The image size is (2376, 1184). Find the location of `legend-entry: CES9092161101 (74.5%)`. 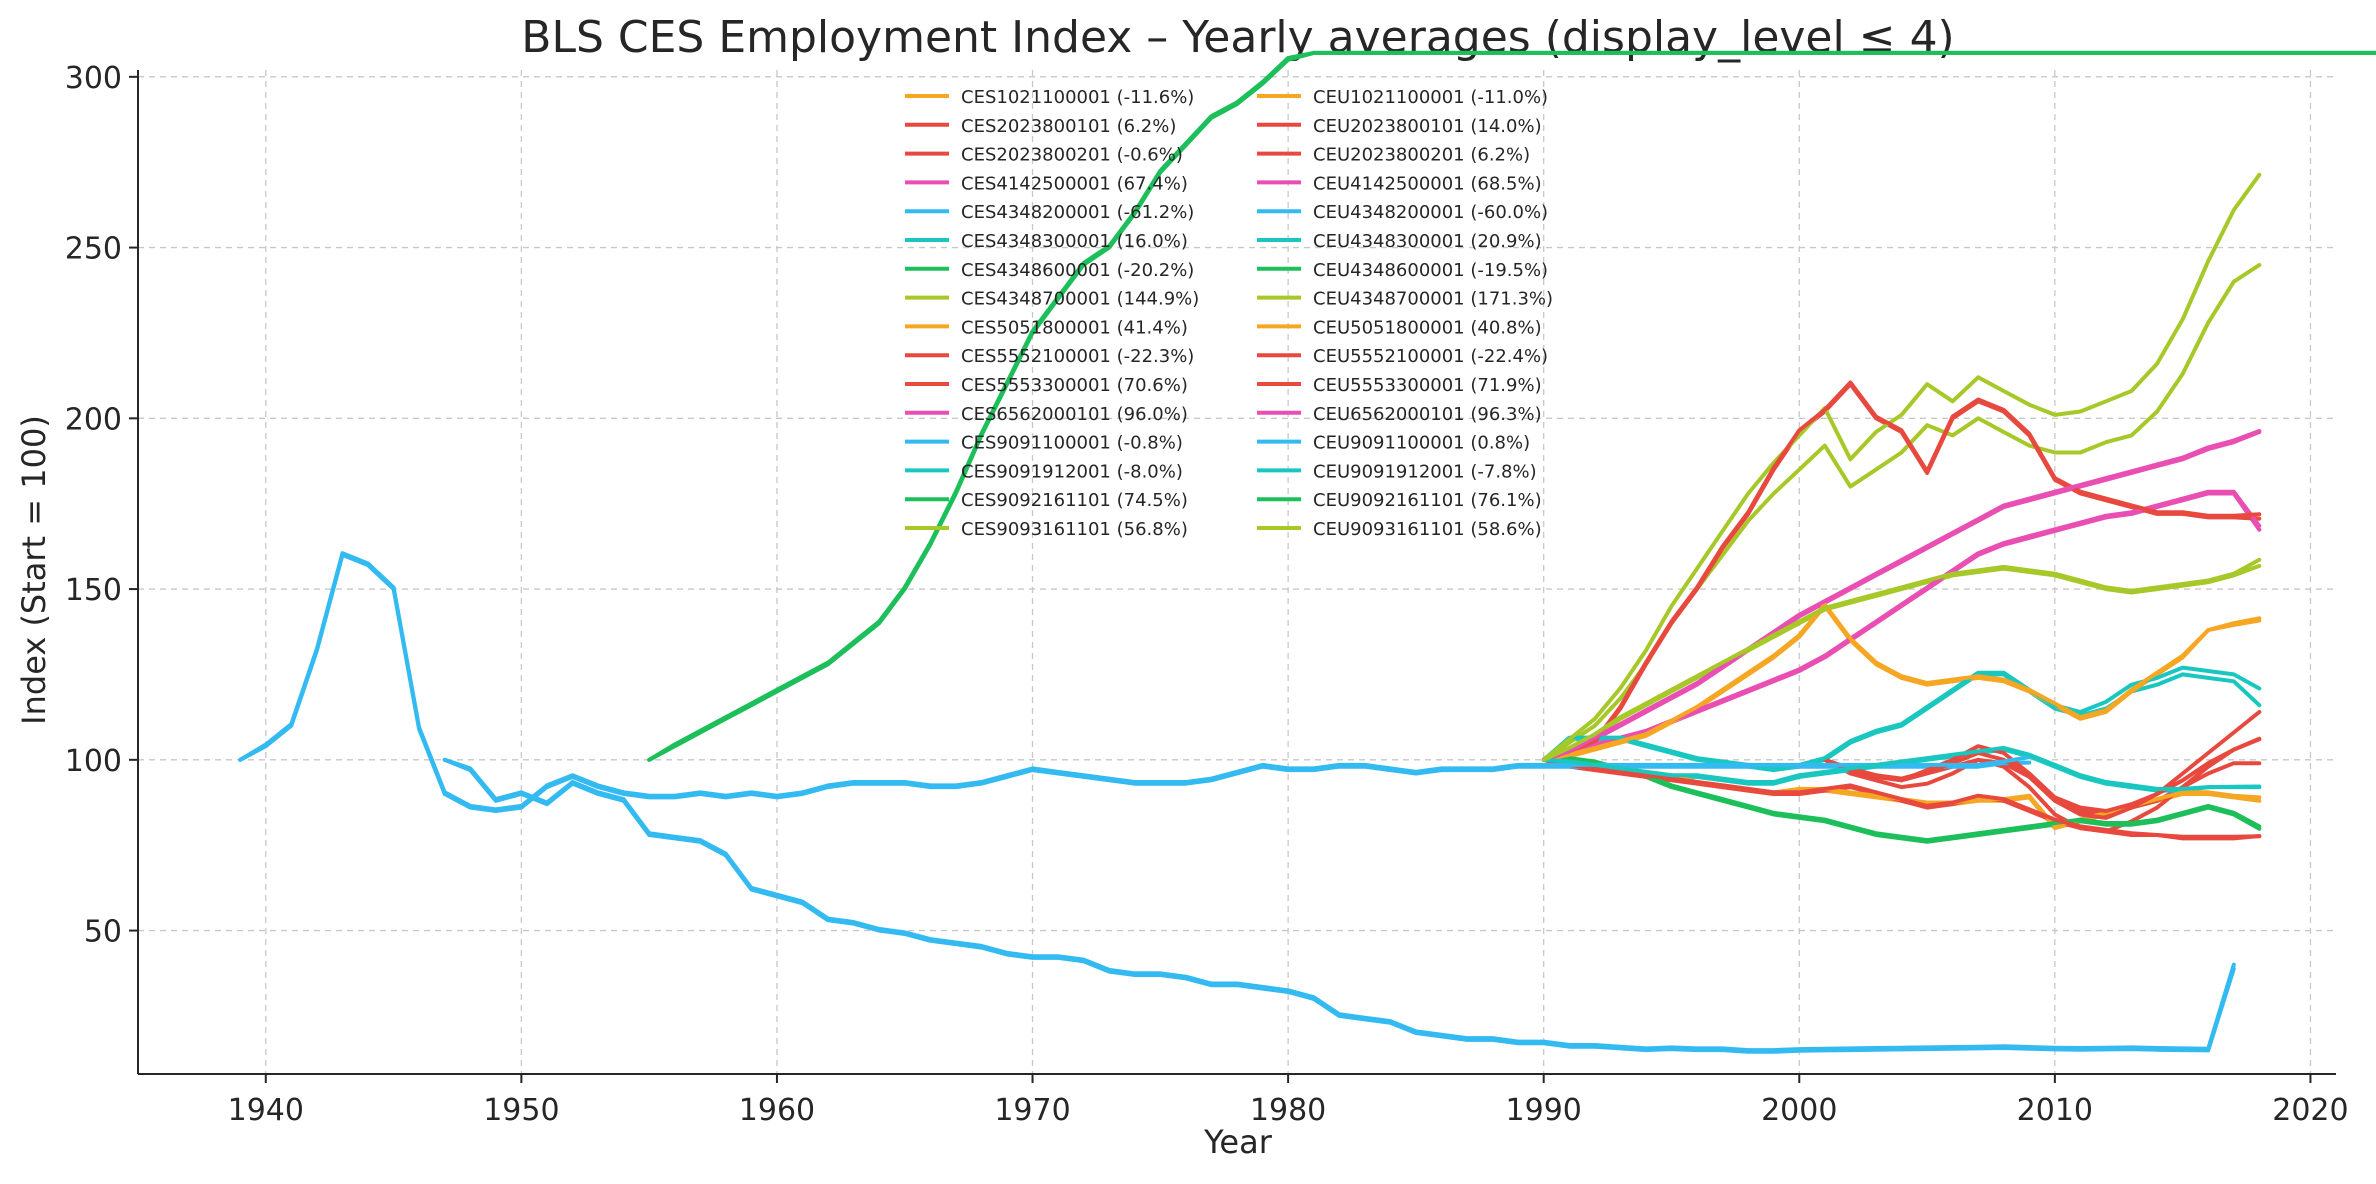

legend-entry: CES9092161101 (74.5%) is located at coordinates (1046, 500).